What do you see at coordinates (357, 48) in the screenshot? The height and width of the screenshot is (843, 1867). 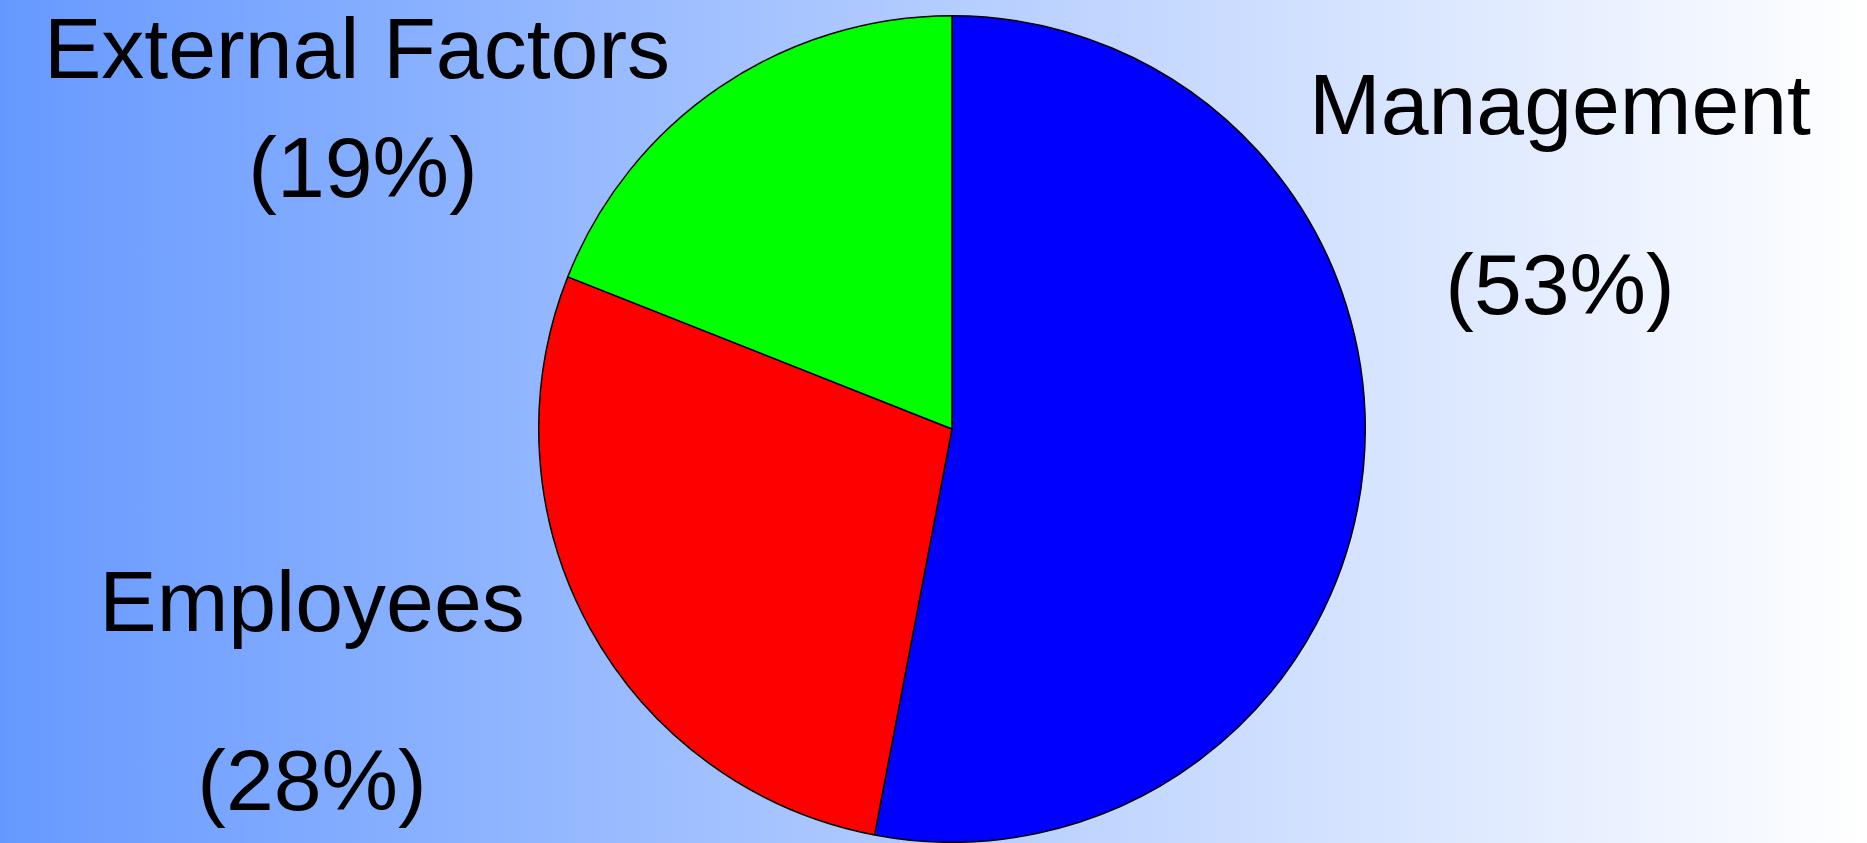 I see `slice-label: External Factors` at bounding box center [357, 48].